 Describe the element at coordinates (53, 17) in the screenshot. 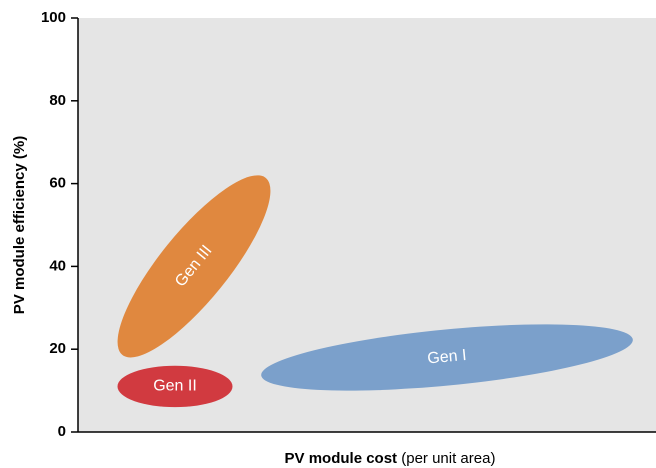

I see `y-tick-label: 100` at that location.